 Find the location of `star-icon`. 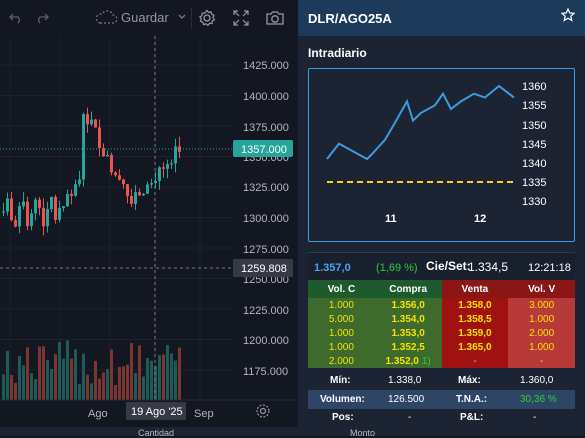

star-icon is located at coordinates (568, 15).